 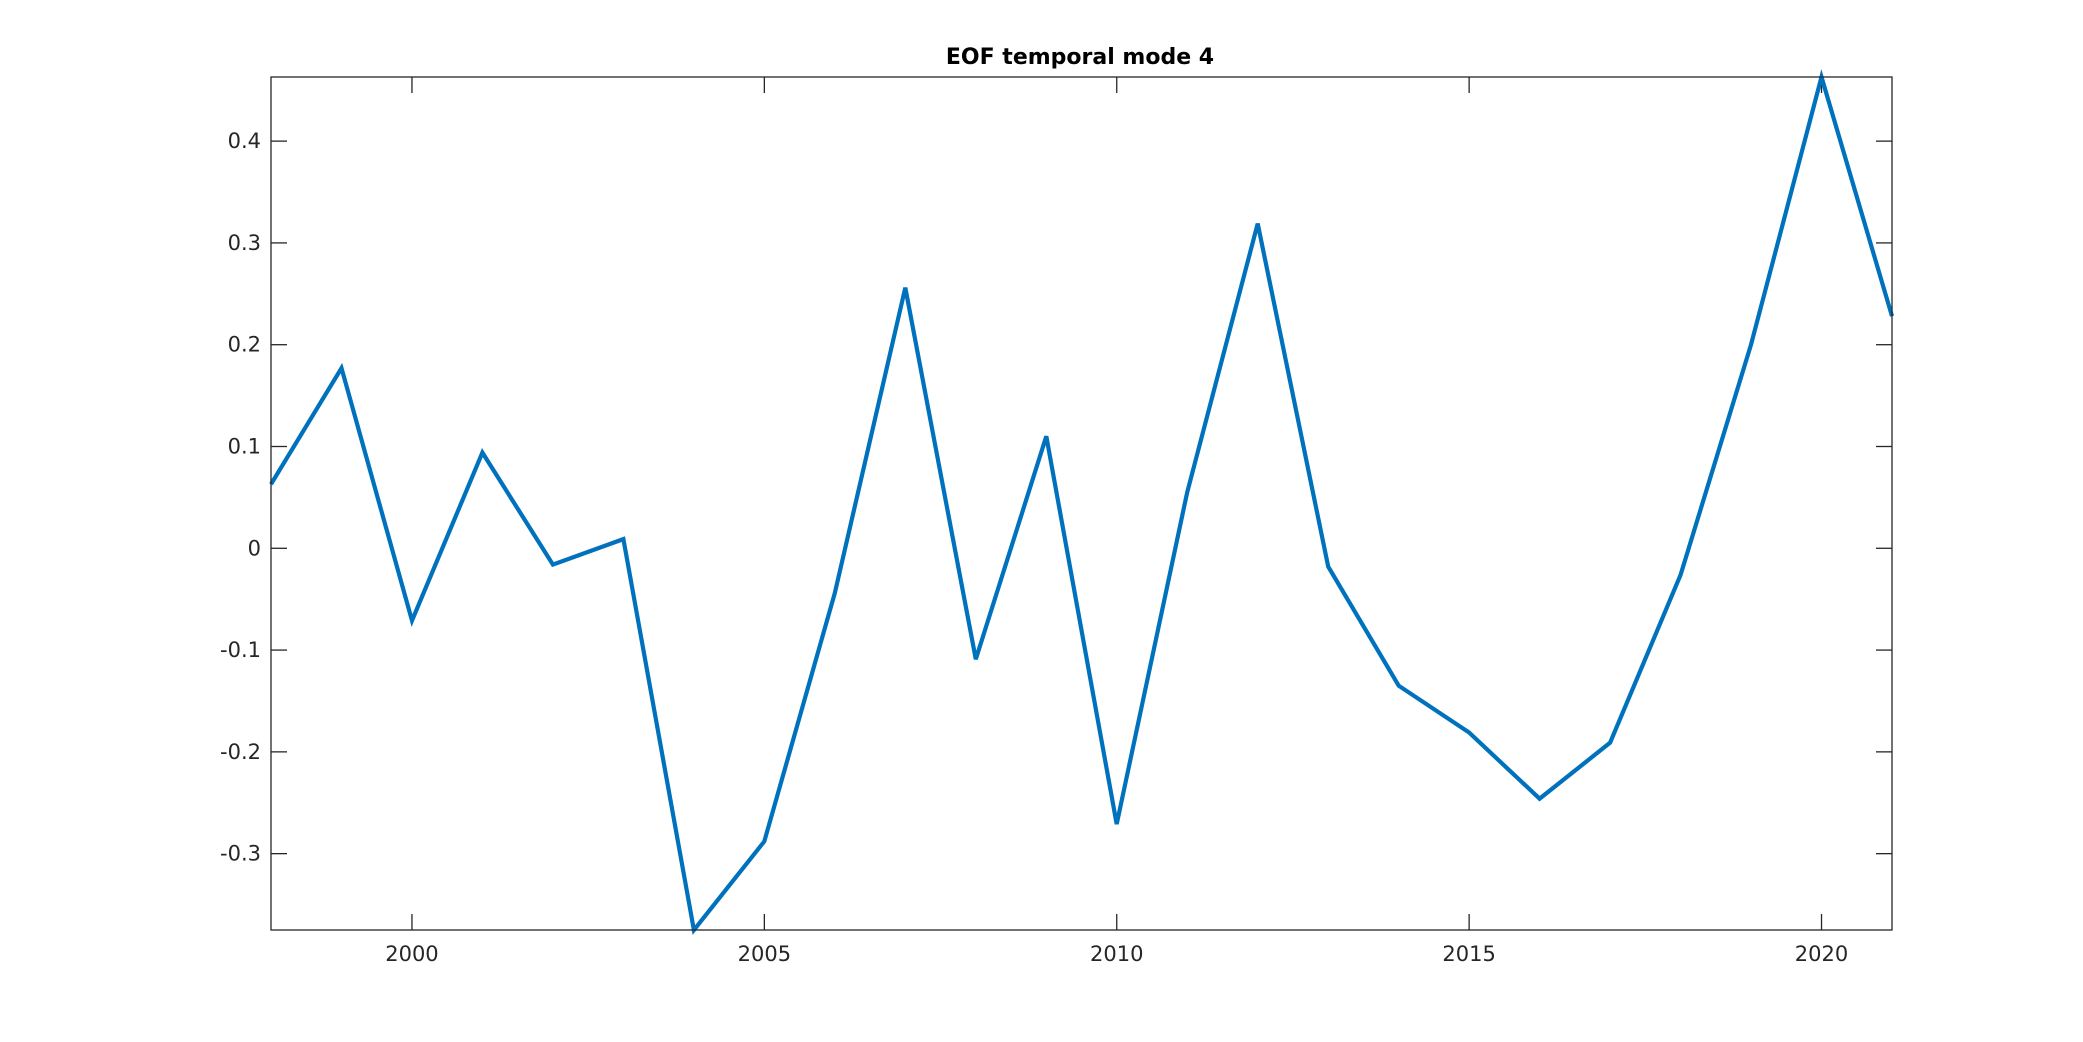 I want to click on y-tick-label: 0.1, so click(x=244, y=446).